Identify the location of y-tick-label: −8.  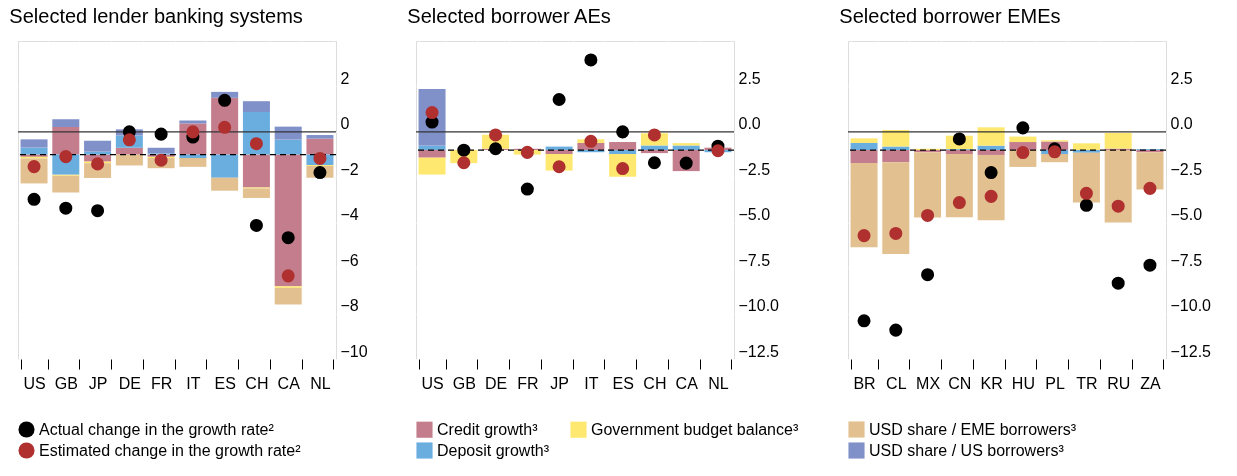
(349, 306).